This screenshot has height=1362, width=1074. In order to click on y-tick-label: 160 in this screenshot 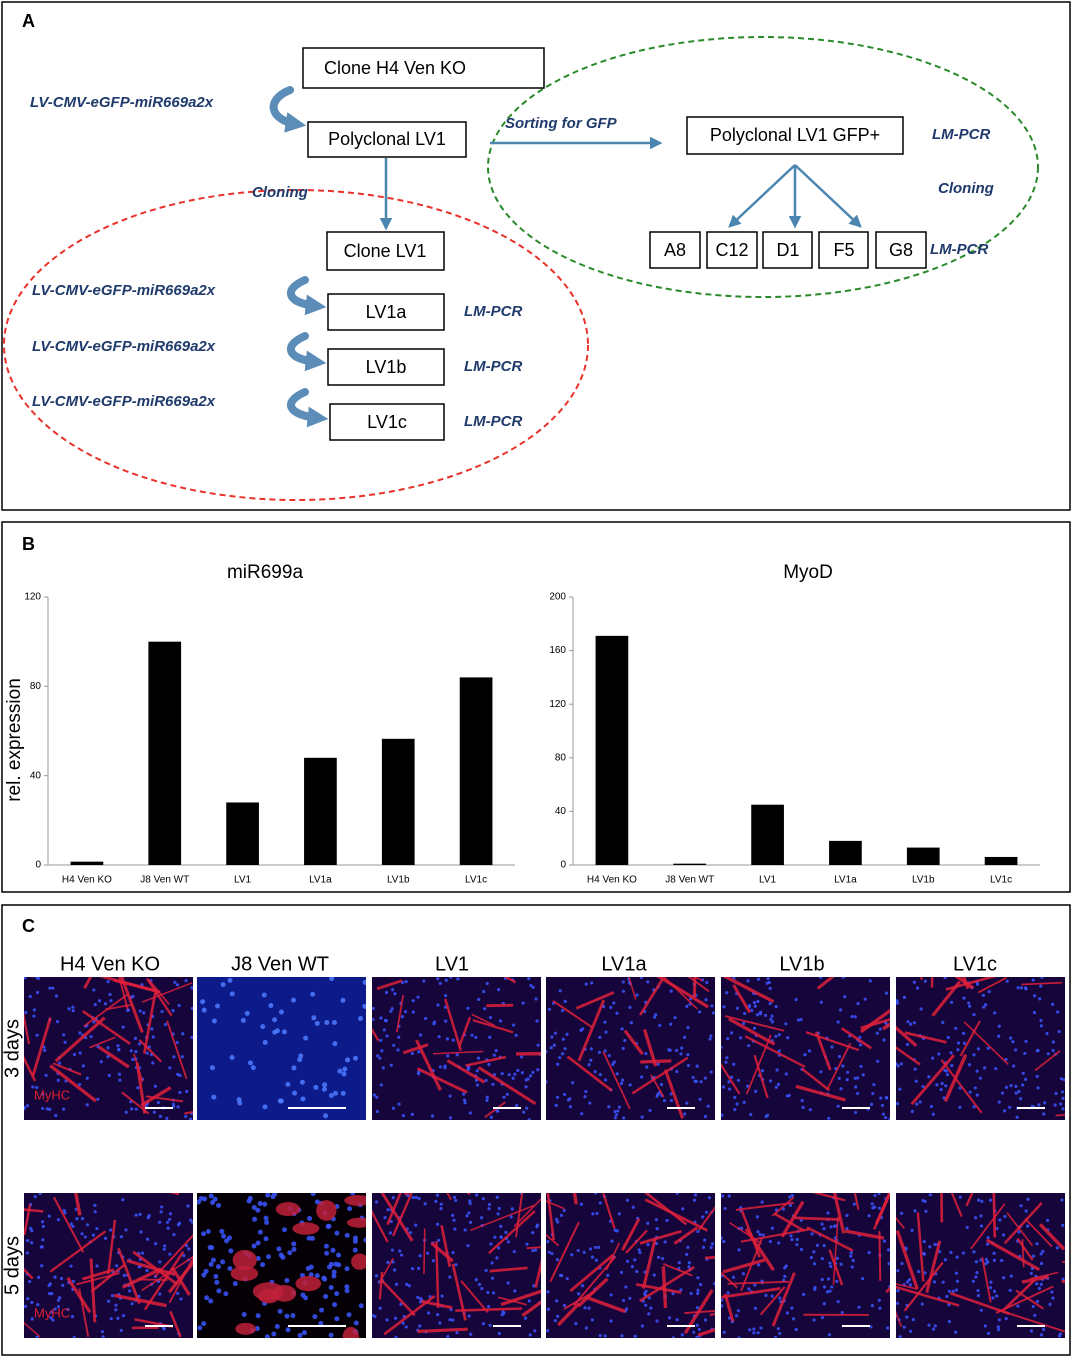, I will do `click(557, 650)`.